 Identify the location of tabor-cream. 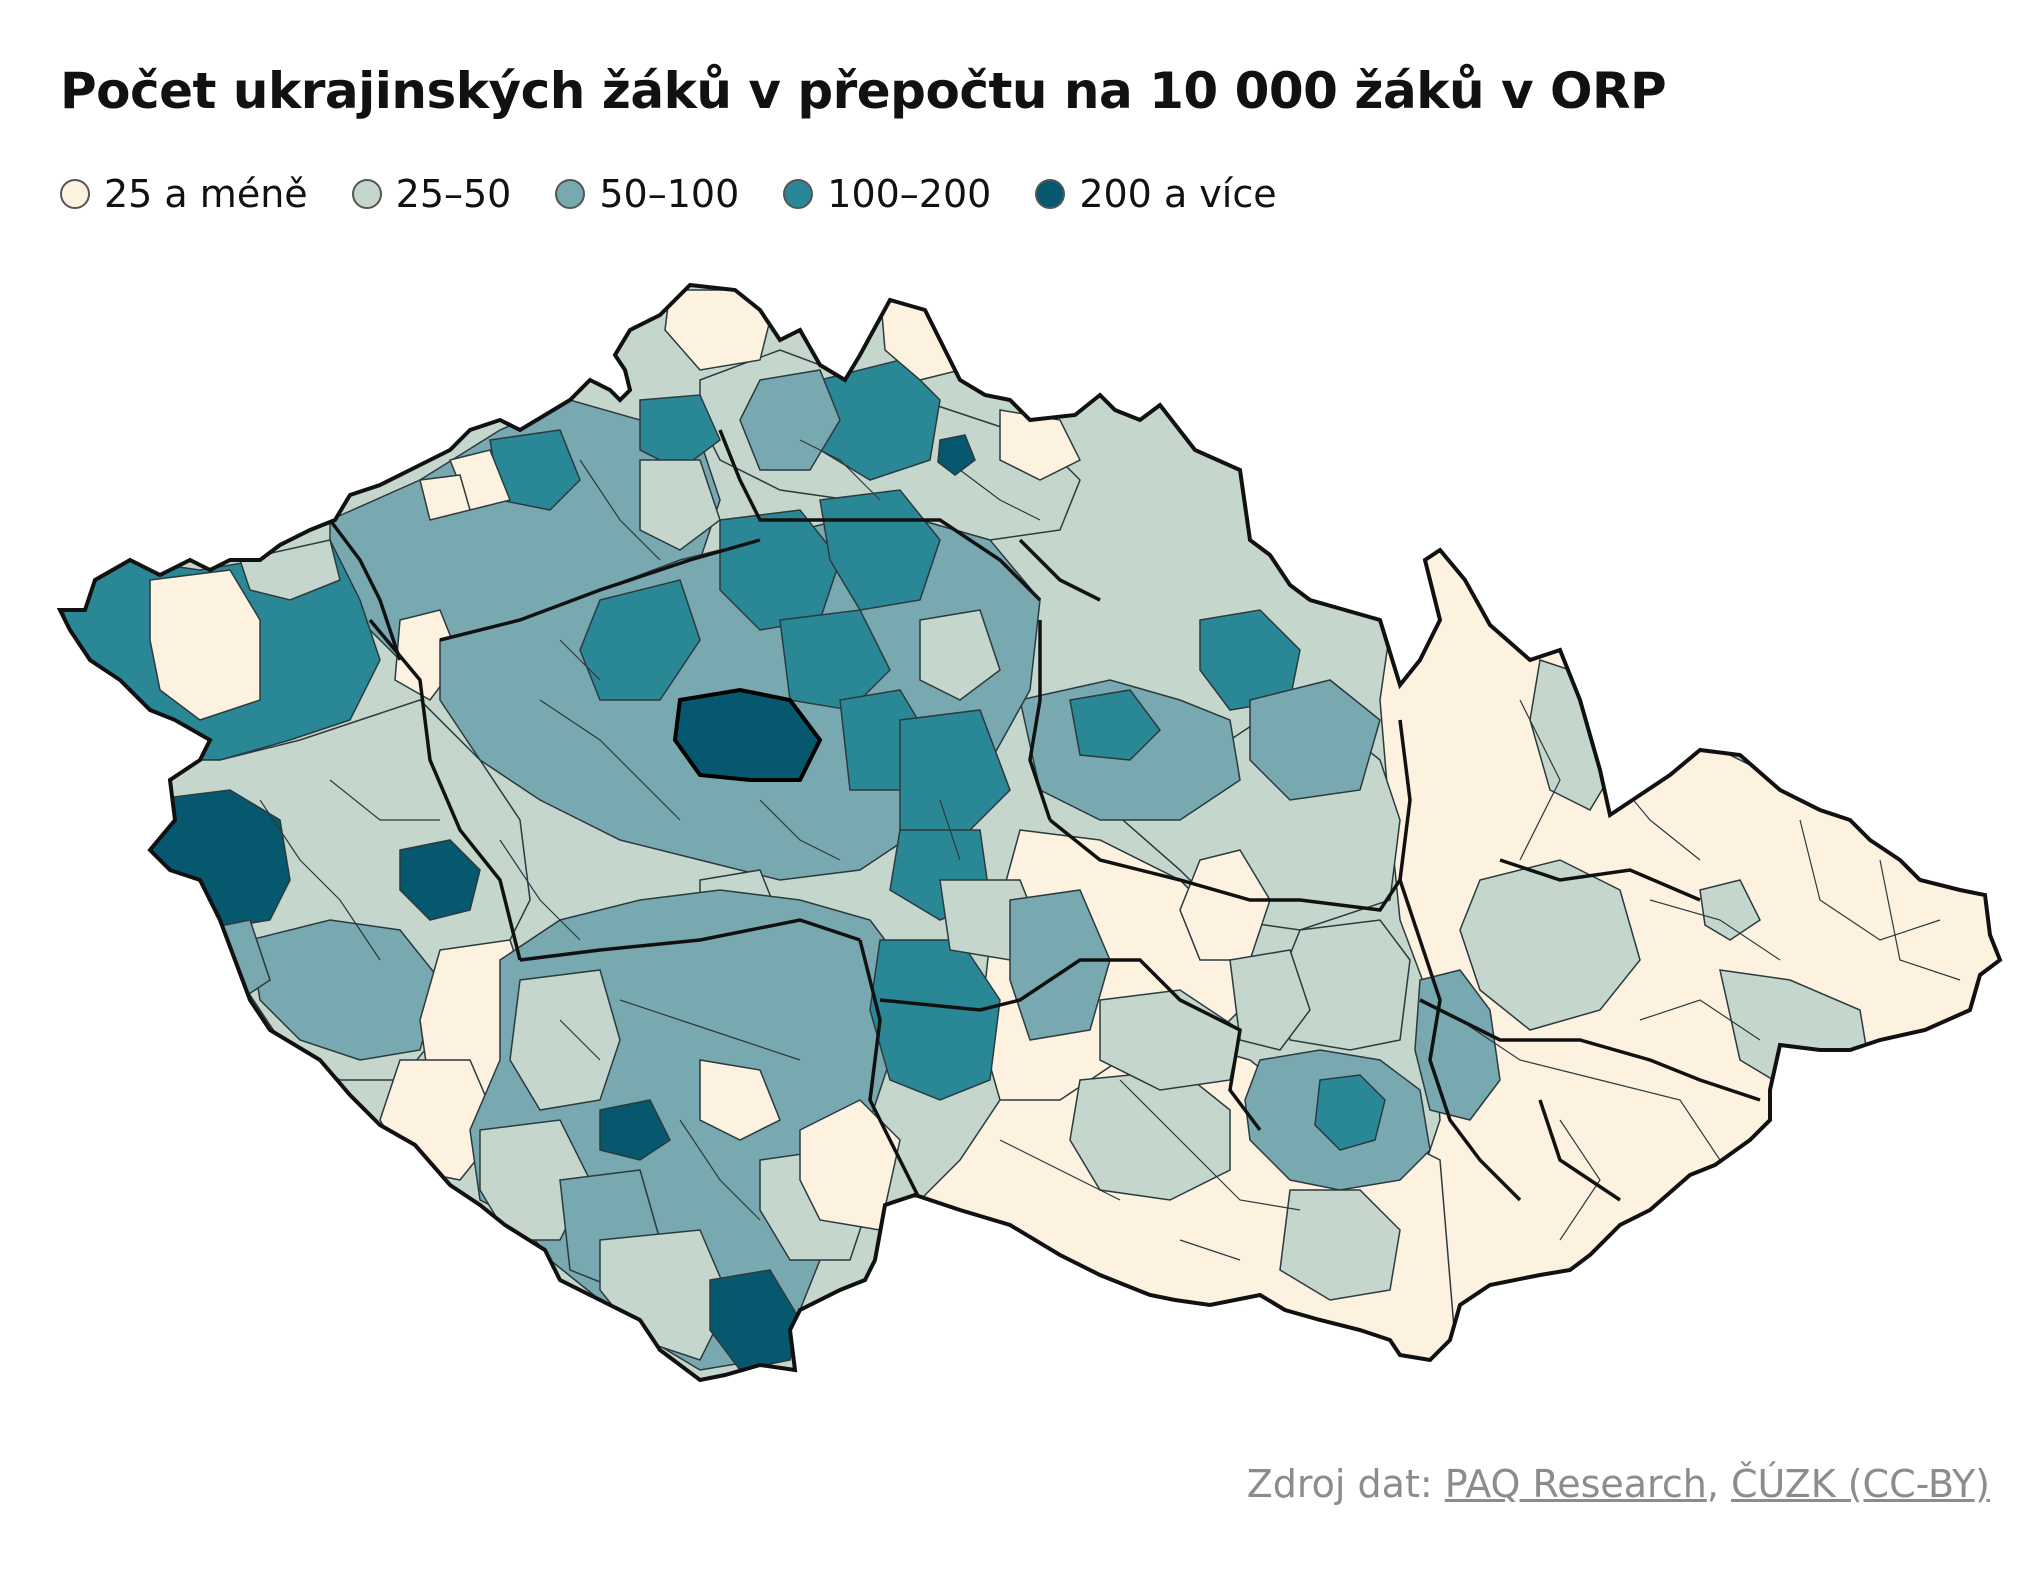
(740, 1100).